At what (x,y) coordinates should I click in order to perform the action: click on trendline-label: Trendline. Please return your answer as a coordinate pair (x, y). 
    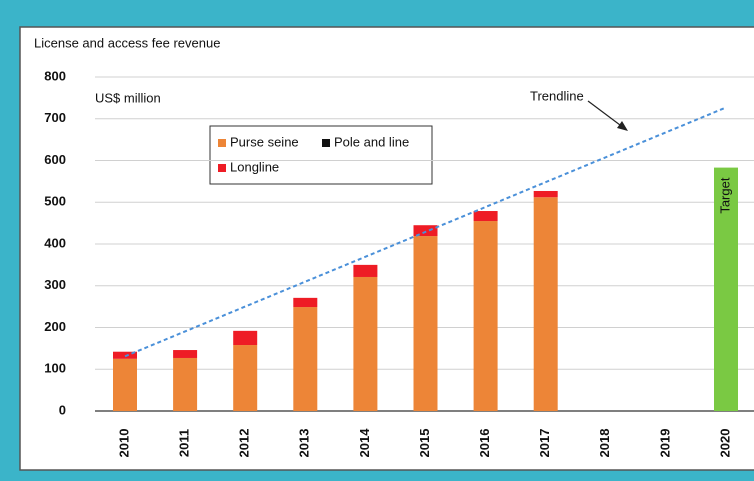
    Looking at the image, I should click on (557, 95).